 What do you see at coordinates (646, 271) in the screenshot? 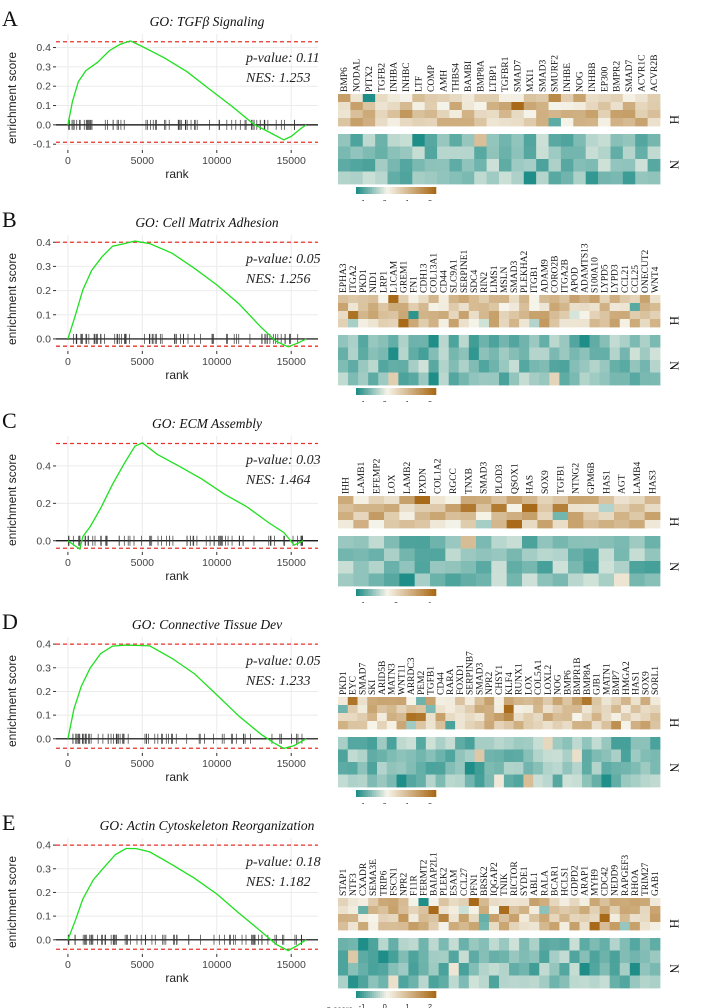
I see `gene-label: ONECUT2` at bounding box center [646, 271].